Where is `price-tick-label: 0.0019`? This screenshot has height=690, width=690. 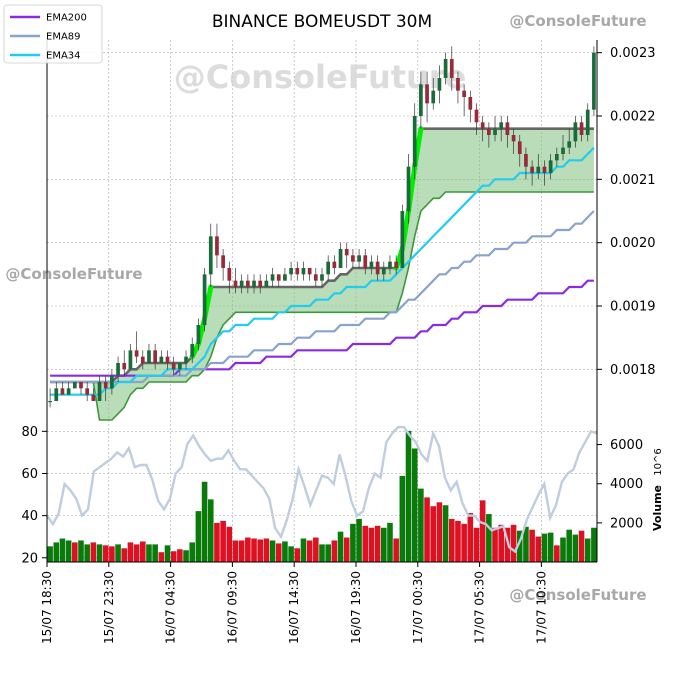 price-tick-label: 0.0019 is located at coordinates (633, 307).